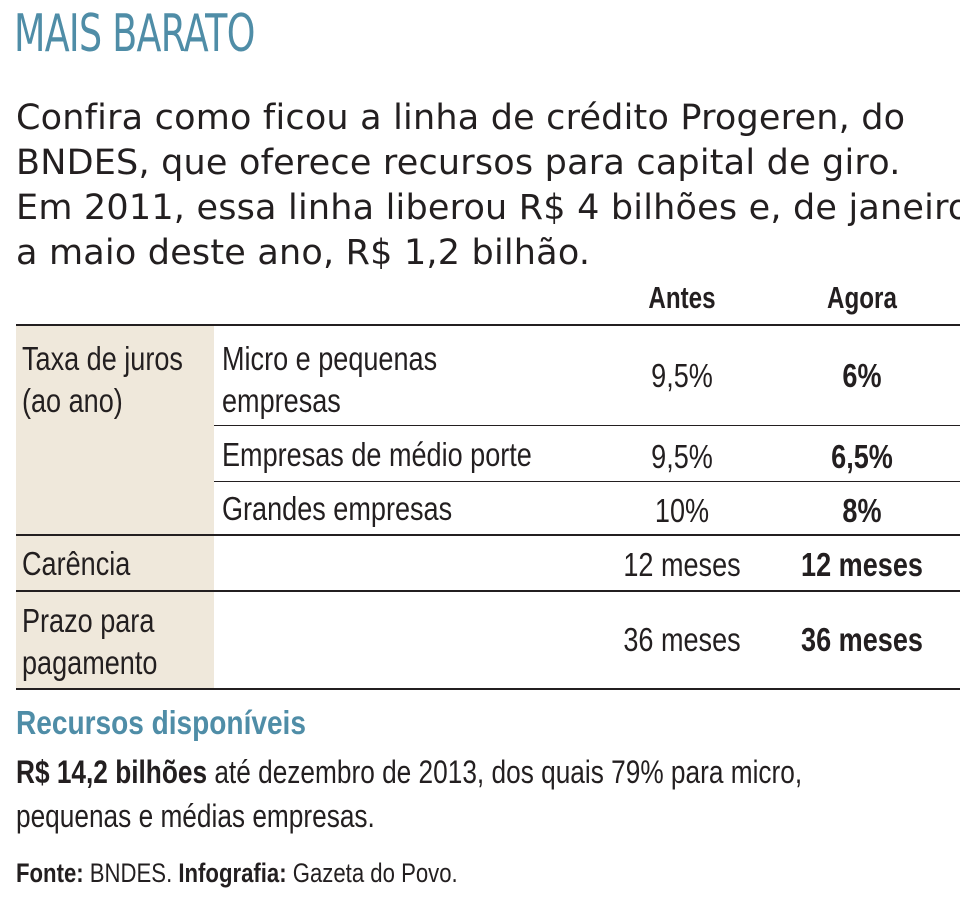 This screenshot has width=960, height=898. What do you see at coordinates (232, 873) in the screenshot?
I see `credit-label: Infografia:` at bounding box center [232, 873].